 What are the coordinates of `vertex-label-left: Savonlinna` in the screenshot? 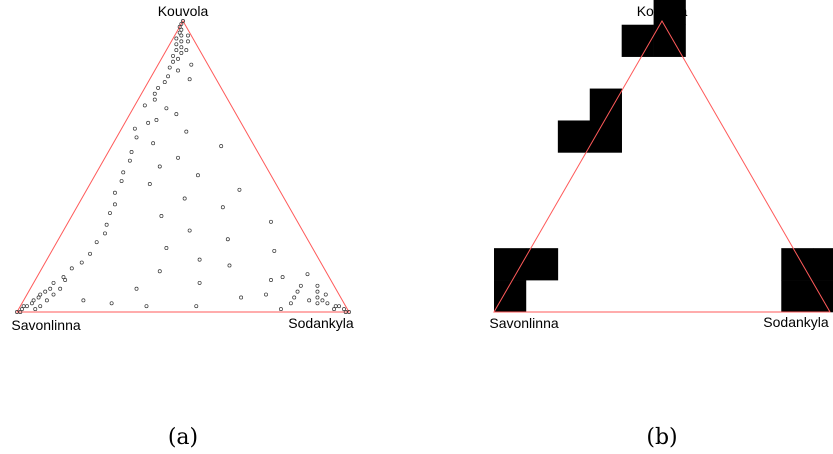 It's located at (45, 325).